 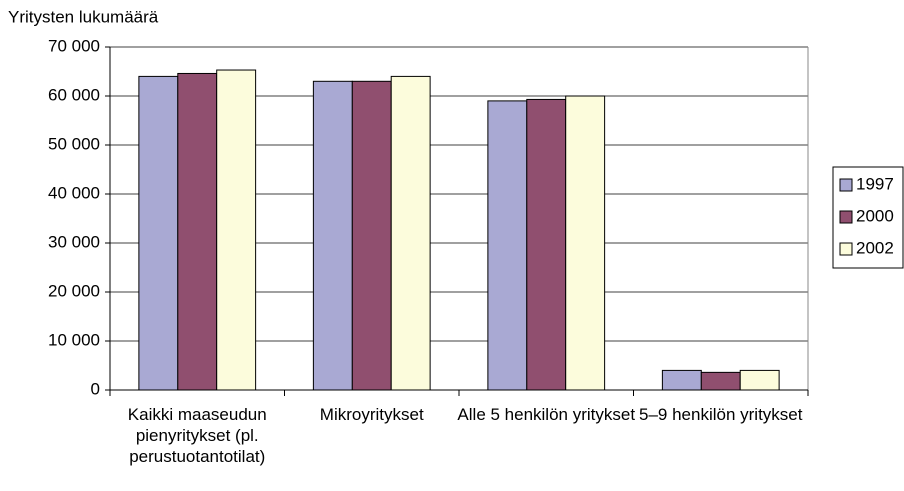 I want to click on y-tick-label: 30 000, so click(x=74, y=241).